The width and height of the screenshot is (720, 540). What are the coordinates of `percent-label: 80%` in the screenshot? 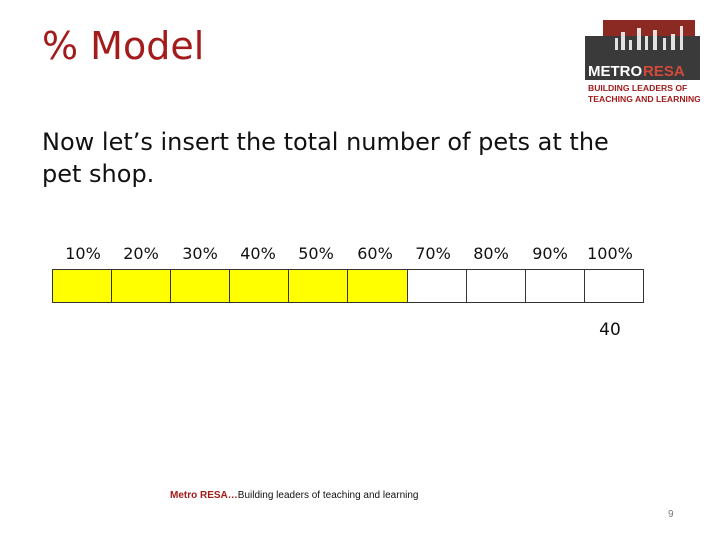 It's located at (491, 253).